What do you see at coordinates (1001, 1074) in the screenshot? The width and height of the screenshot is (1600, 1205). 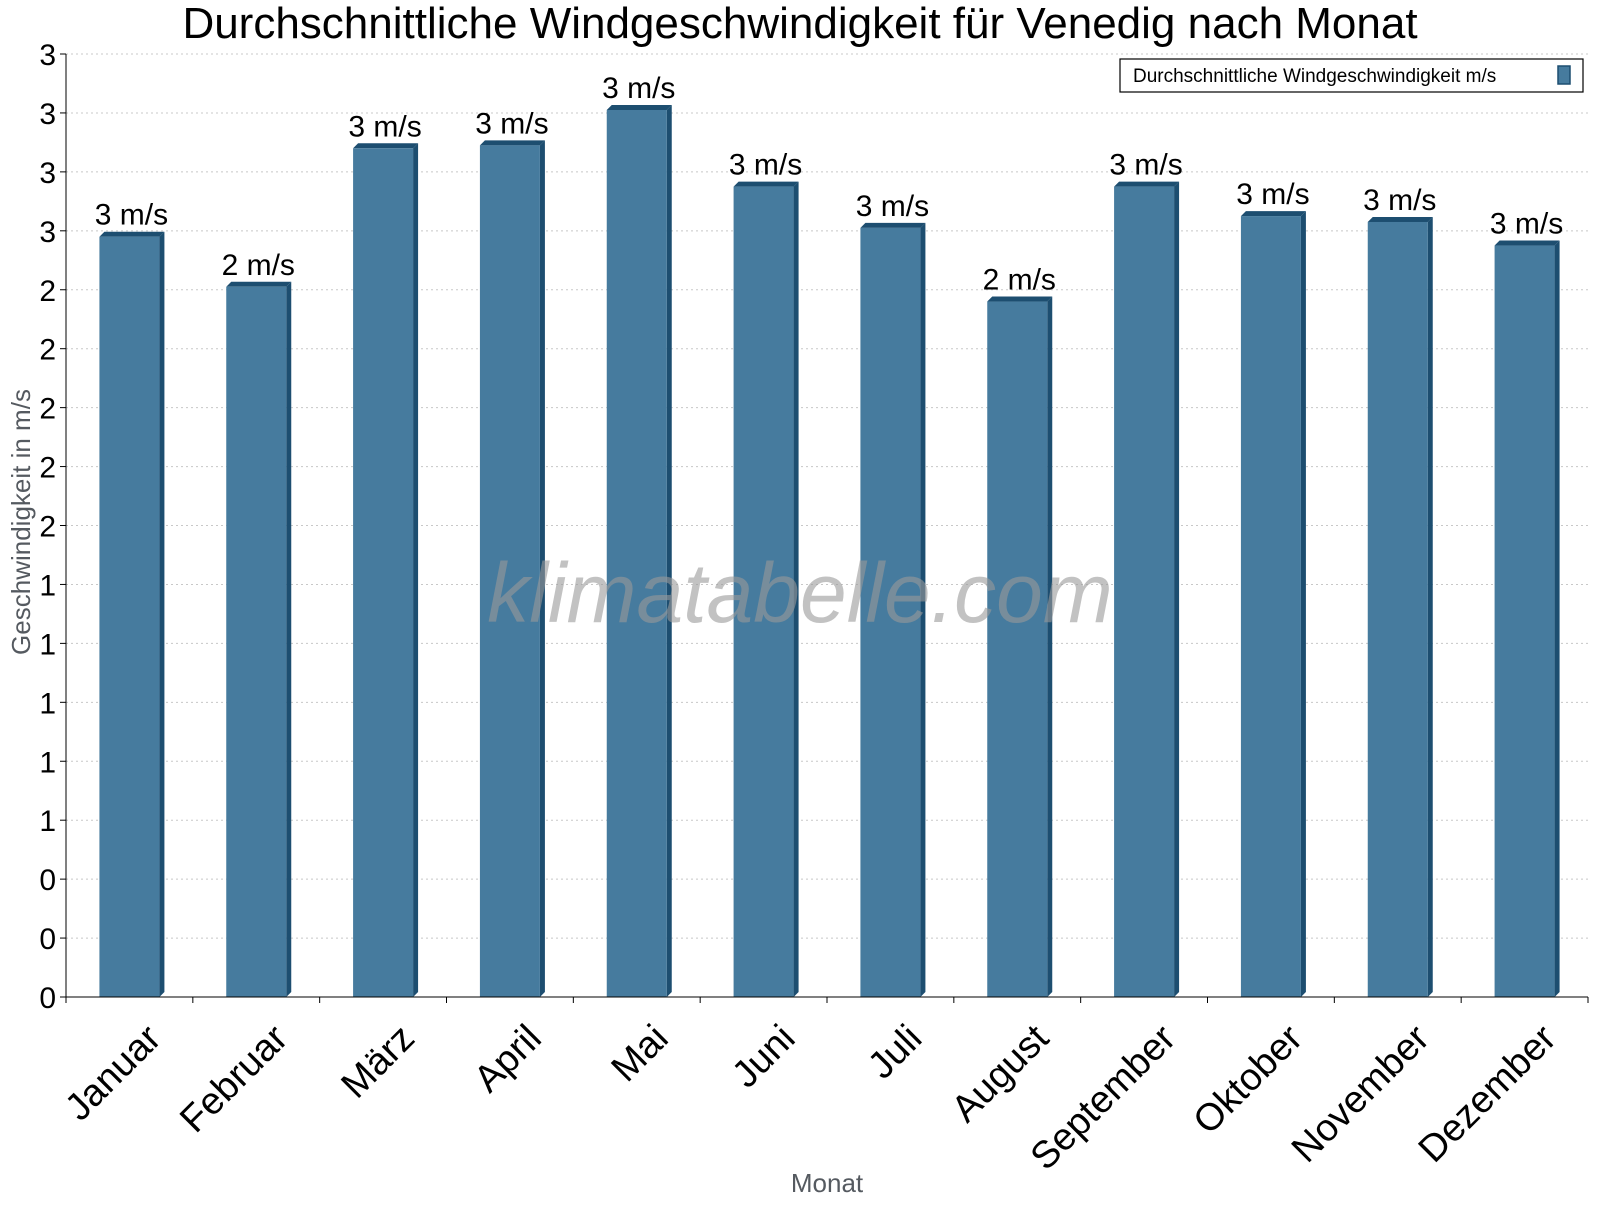 I see `x-tick-label: August` at bounding box center [1001, 1074].